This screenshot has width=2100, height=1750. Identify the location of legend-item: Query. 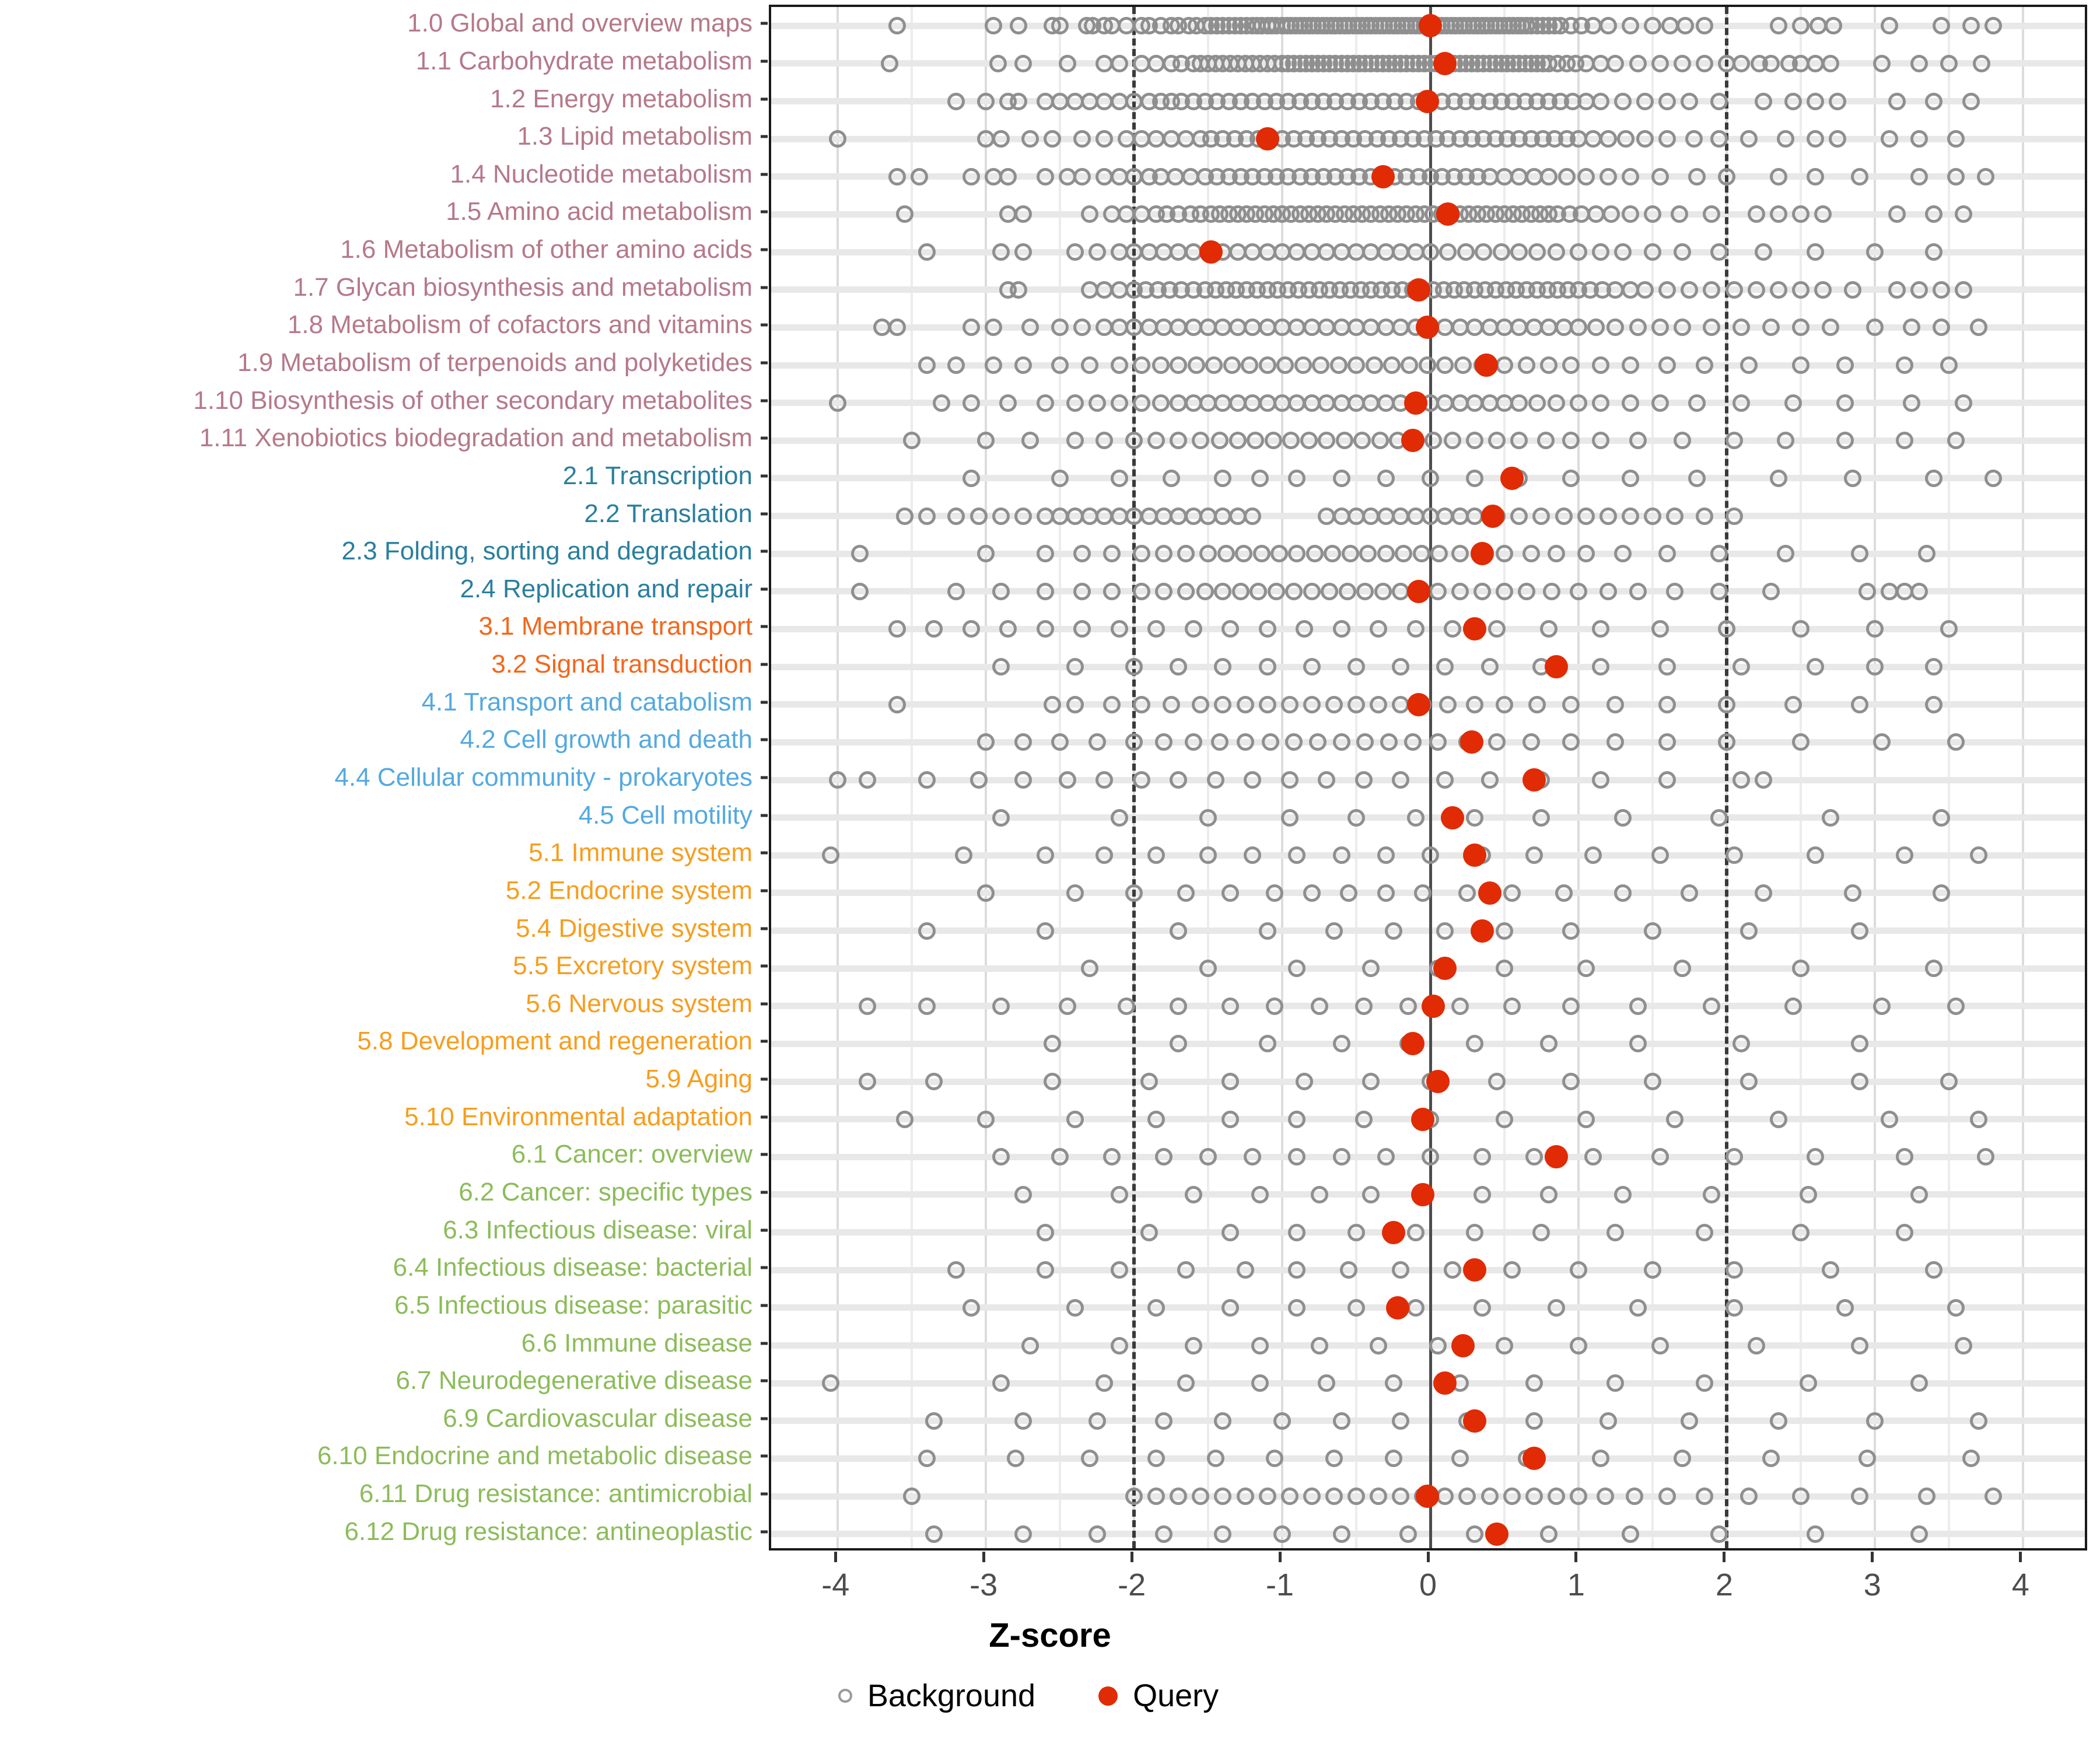
(1158, 1696).